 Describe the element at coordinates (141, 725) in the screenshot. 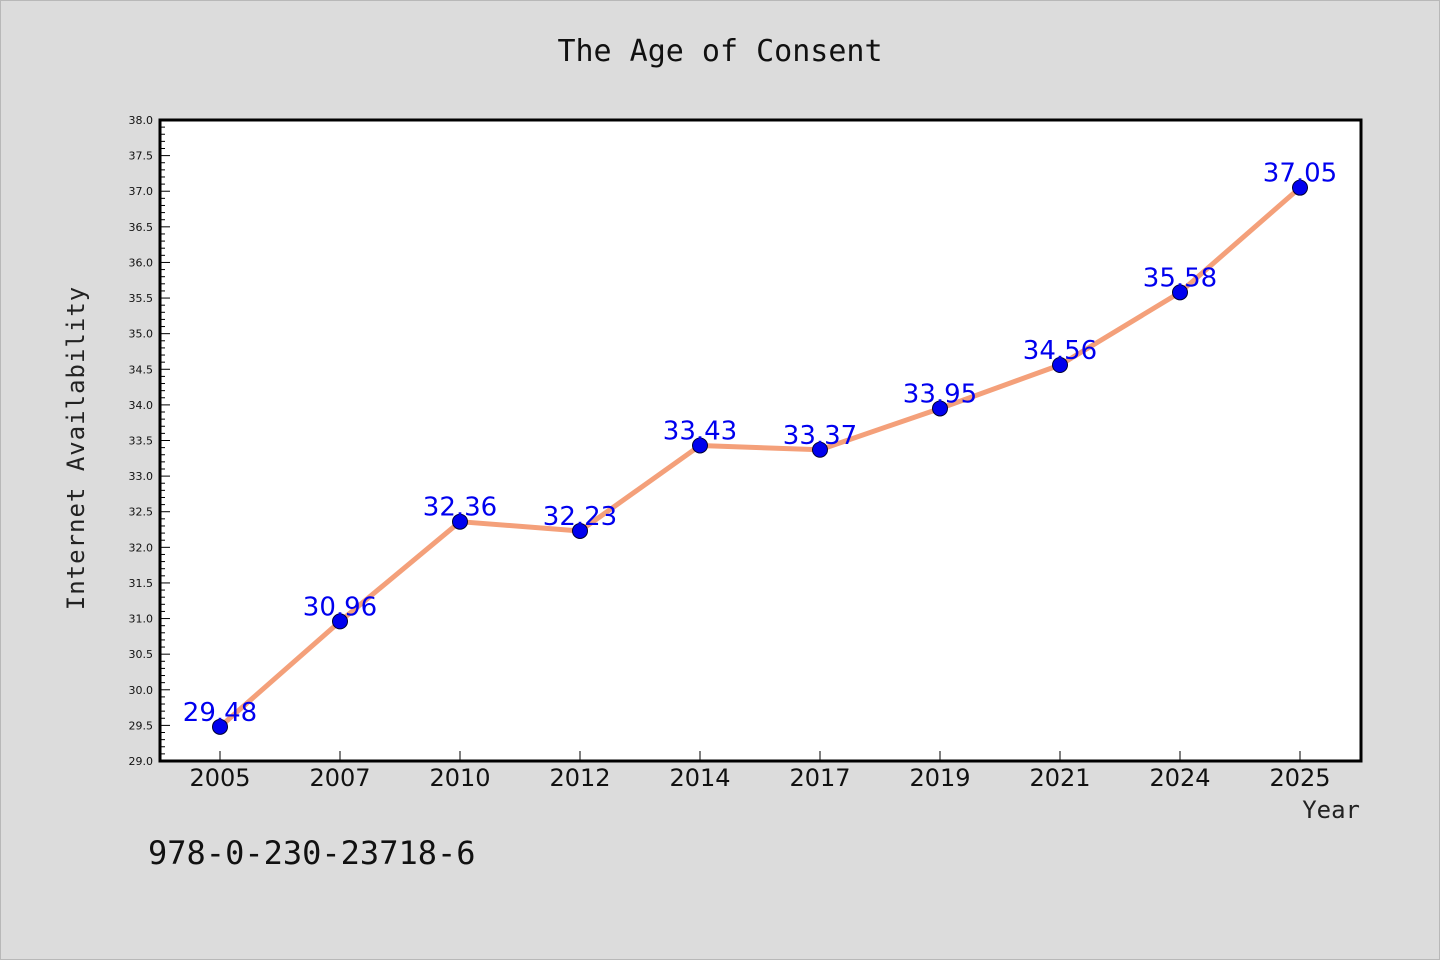

I see `y-tick-label: 29.5` at that location.